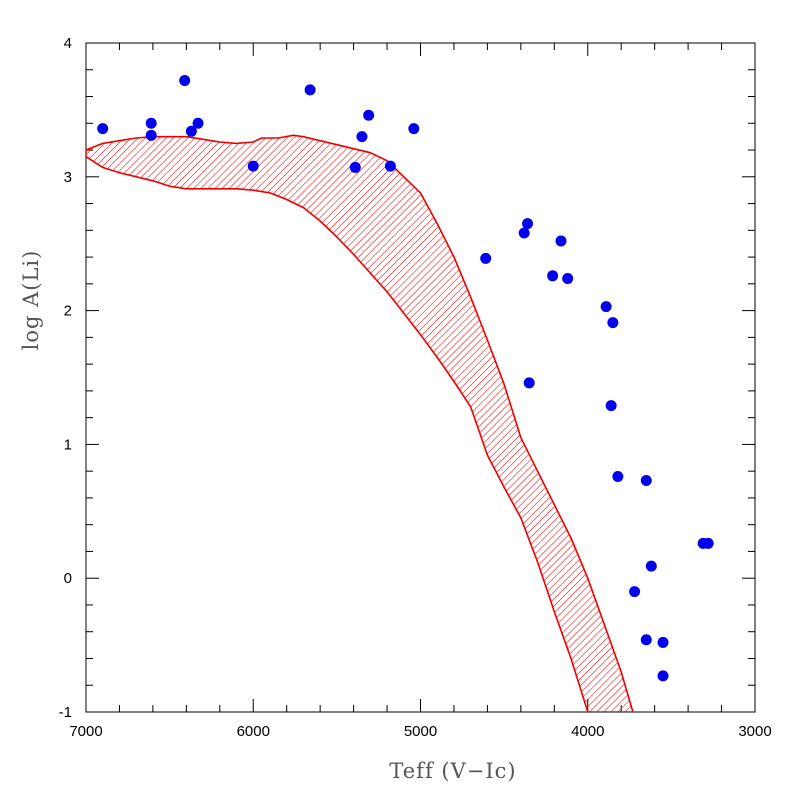 The height and width of the screenshot is (797, 797). I want to click on x-tick-label: 5000, so click(420, 731).